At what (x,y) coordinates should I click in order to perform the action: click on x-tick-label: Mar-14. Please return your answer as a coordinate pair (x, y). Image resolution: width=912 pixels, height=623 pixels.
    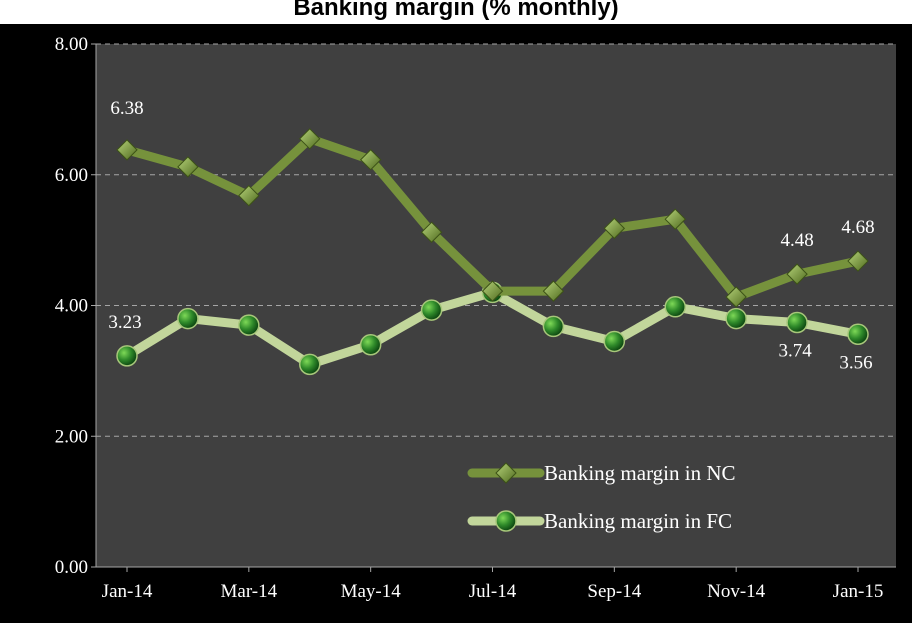
    Looking at the image, I should click on (249, 591).